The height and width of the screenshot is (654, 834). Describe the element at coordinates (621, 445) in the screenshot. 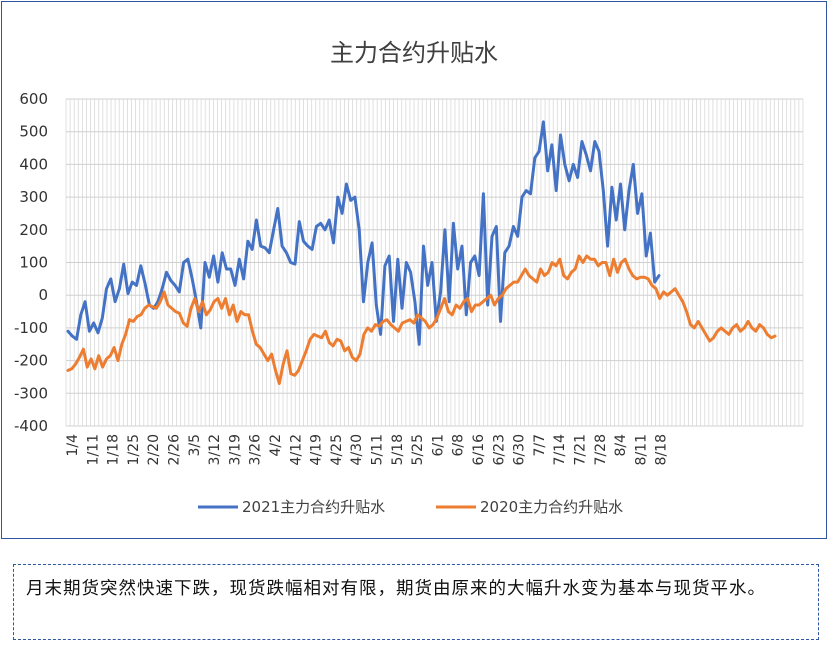

I see `x-tick-label: 8/4` at that location.